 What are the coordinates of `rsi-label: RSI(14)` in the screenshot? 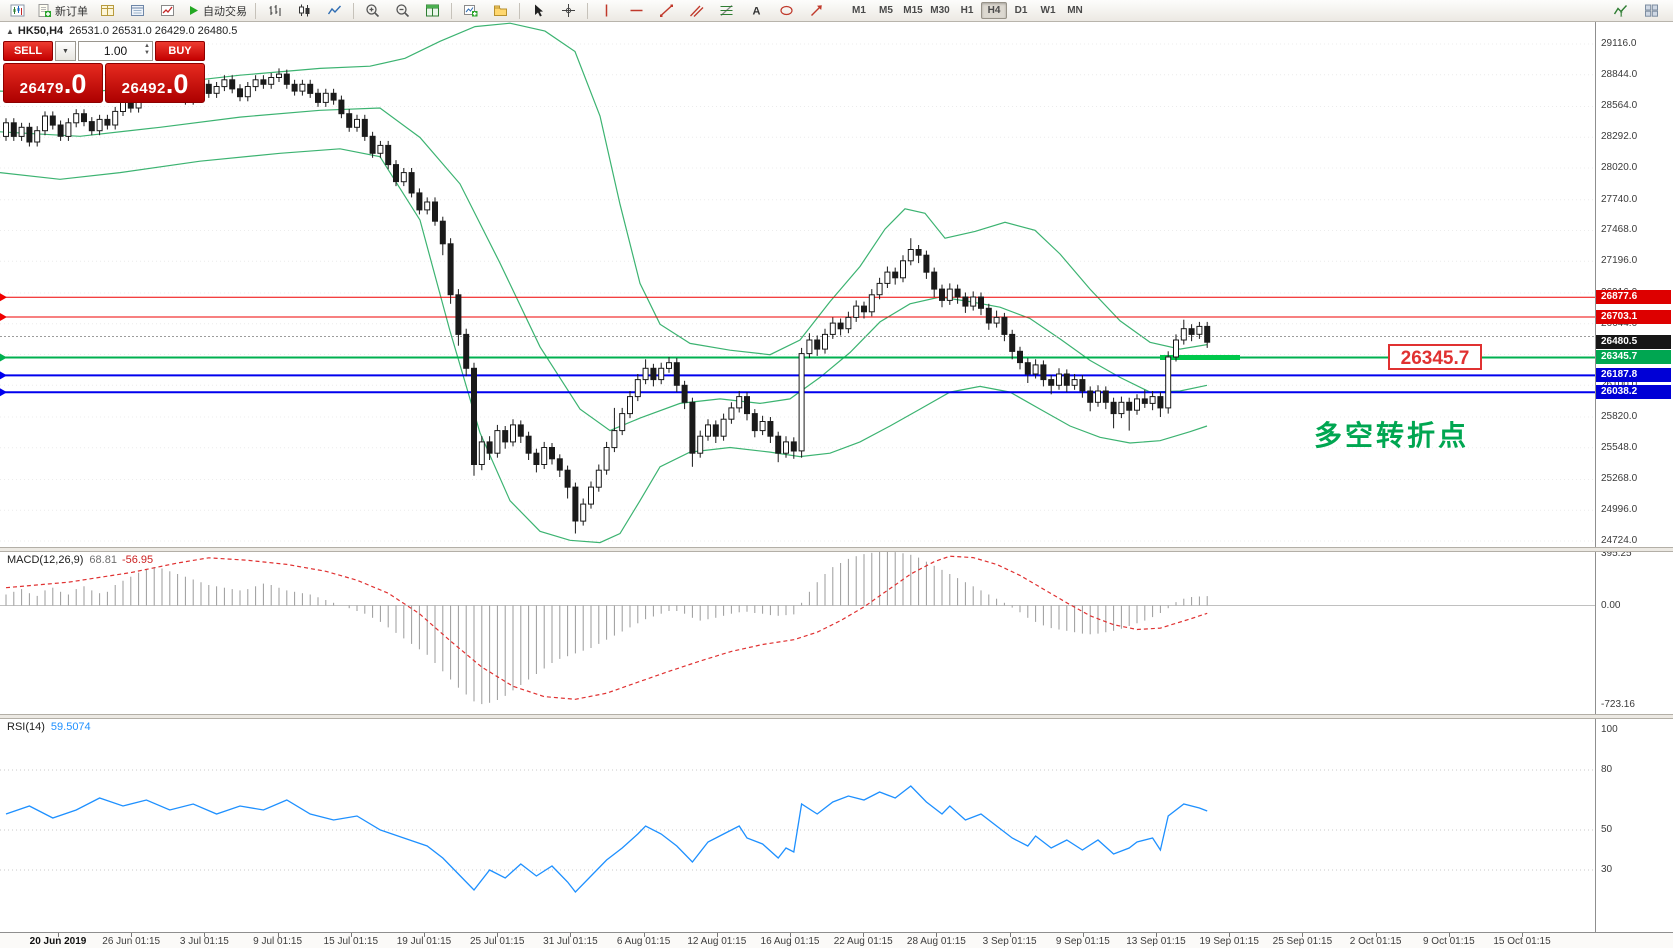 It's located at (26, 727).